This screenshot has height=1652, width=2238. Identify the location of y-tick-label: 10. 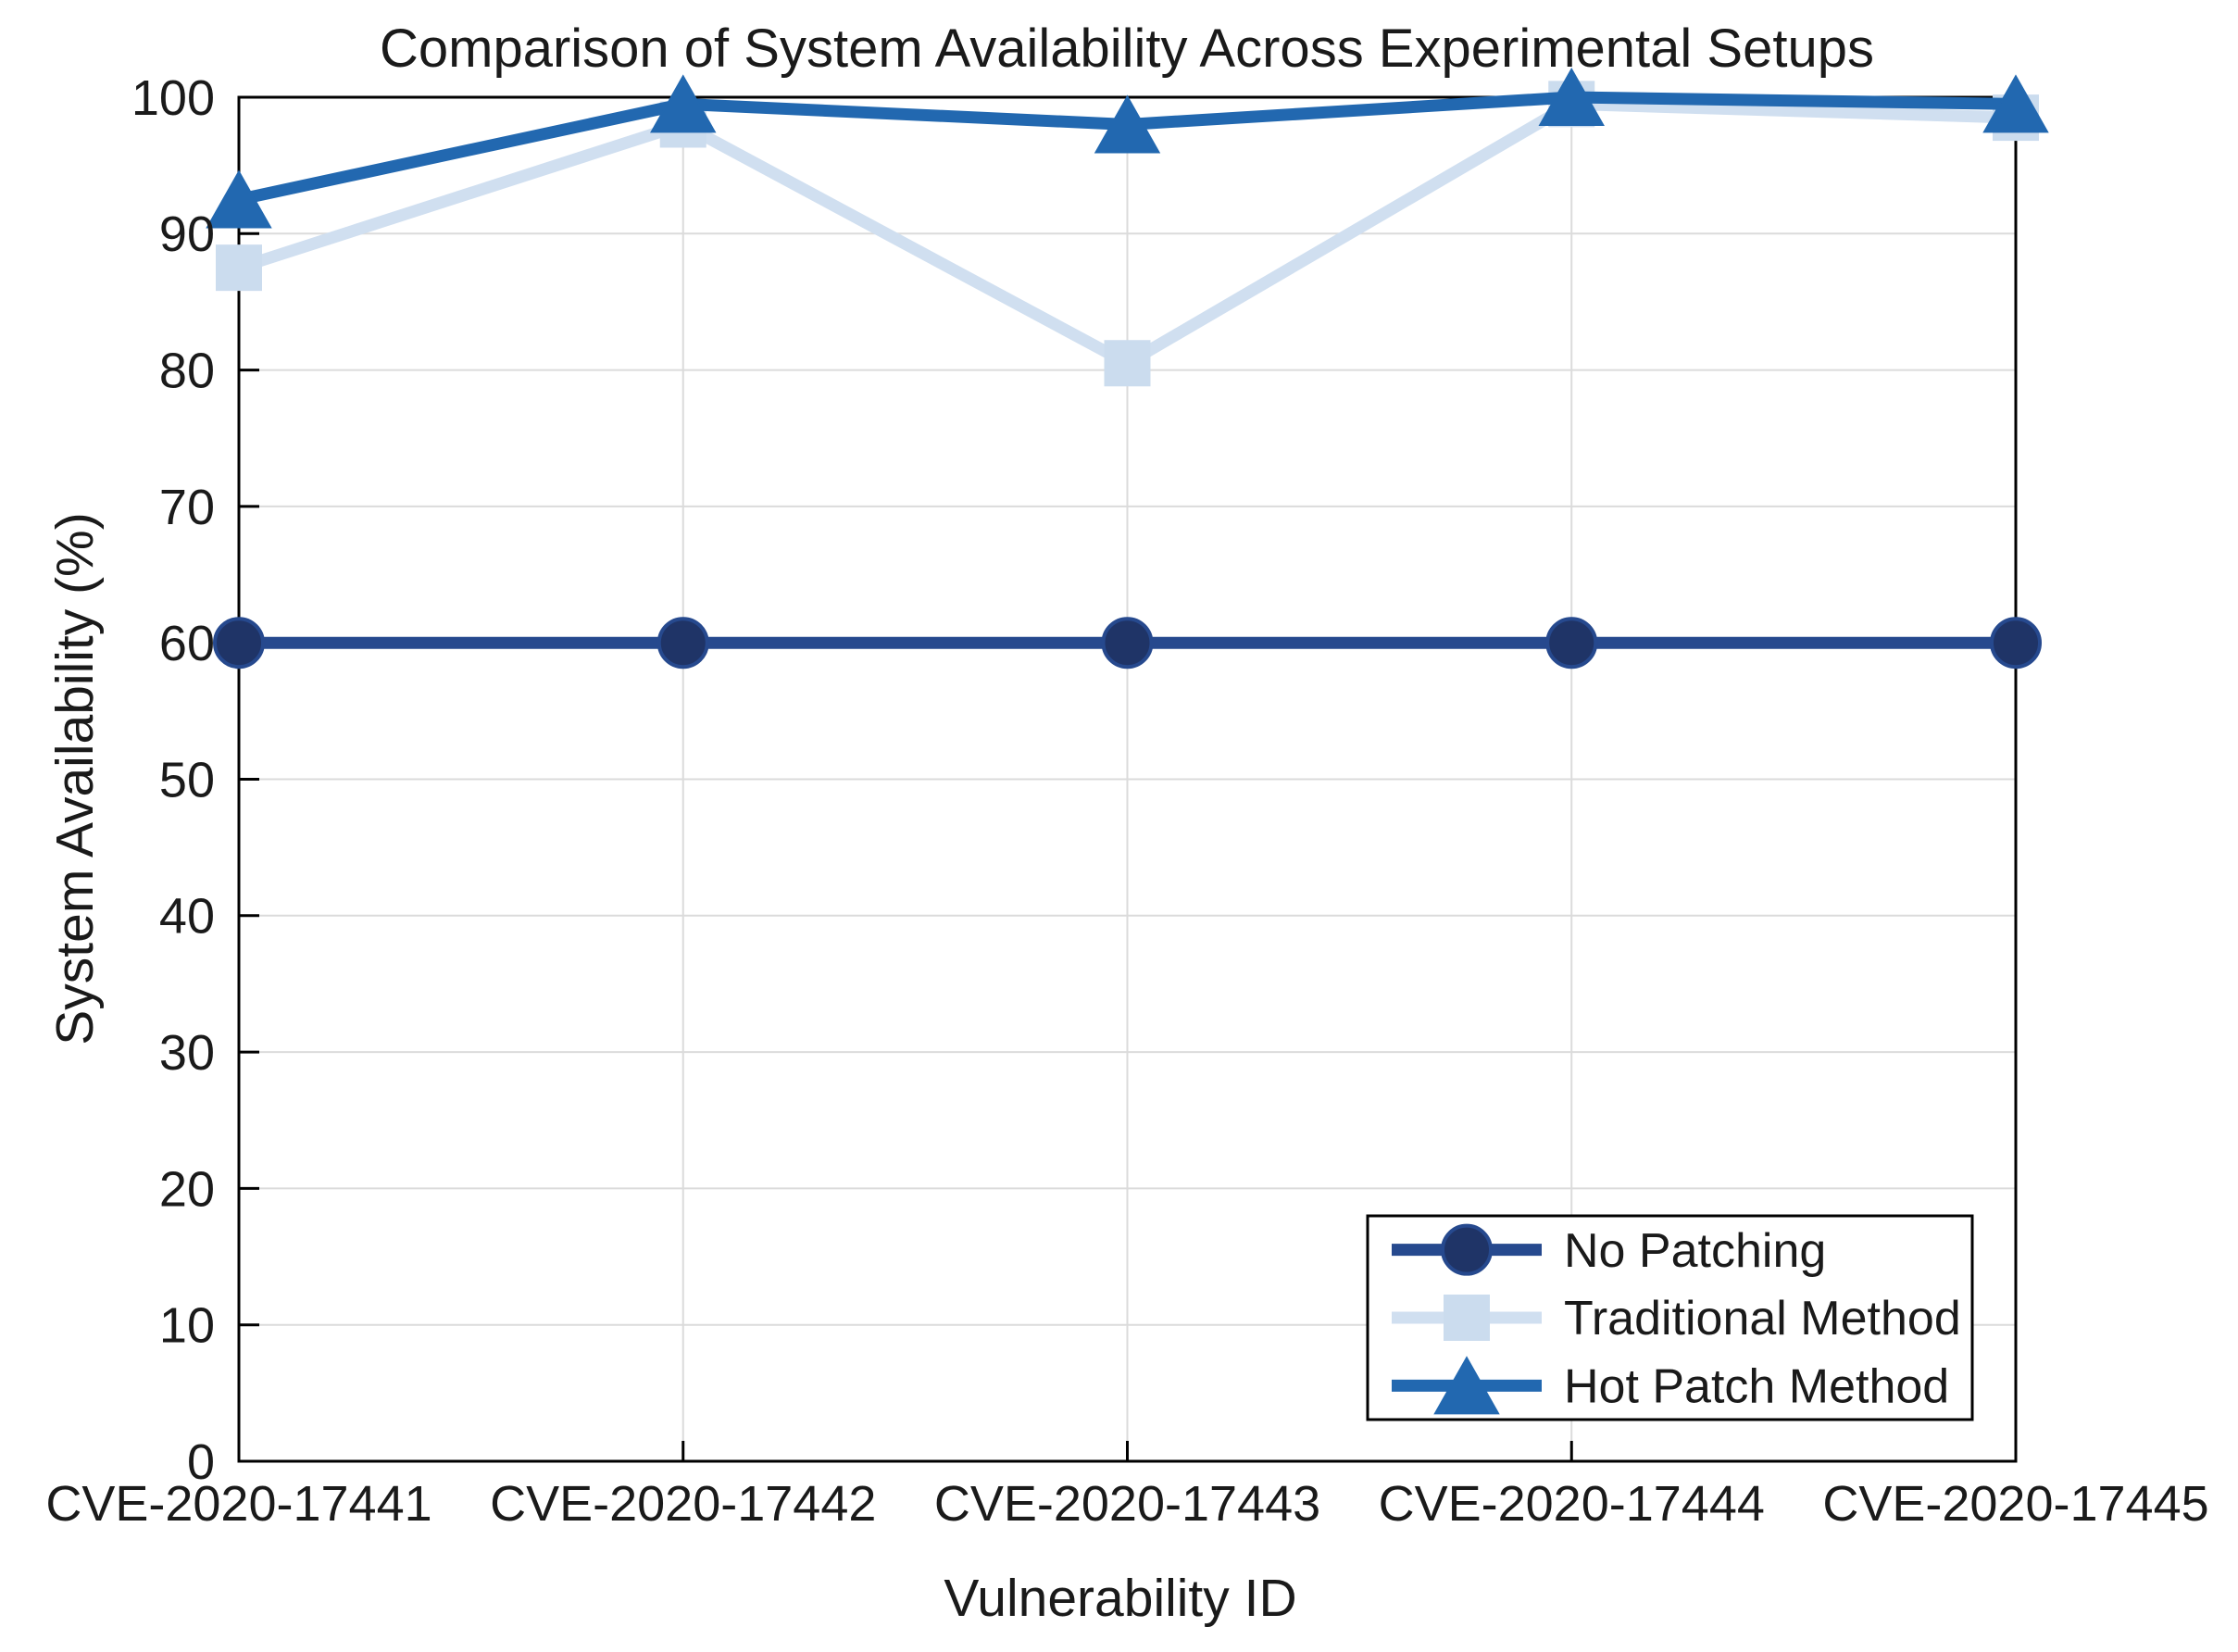
(187, 1326).